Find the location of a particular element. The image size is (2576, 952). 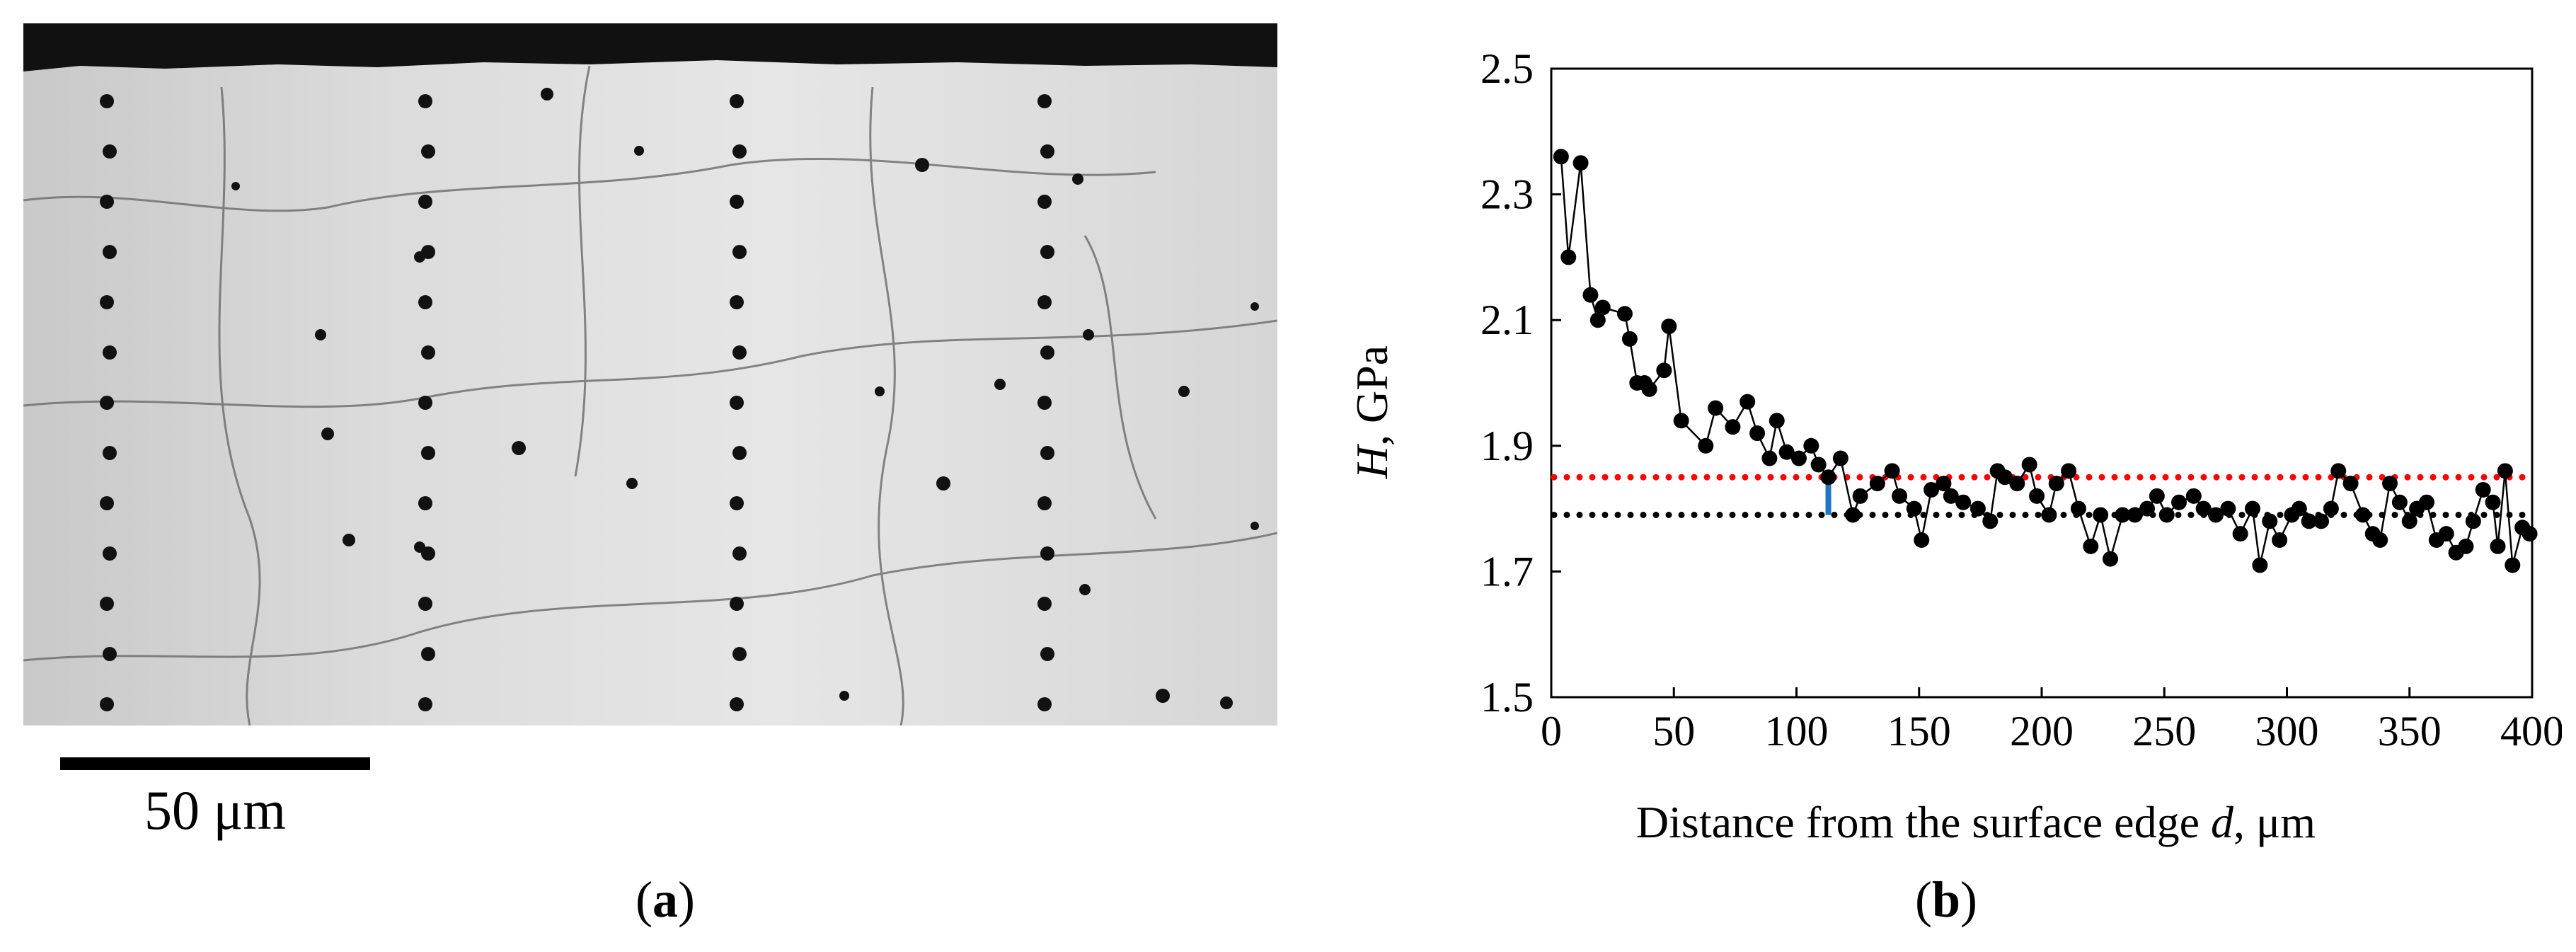

caption-b: (b) is located at coordinates (1946, 899).